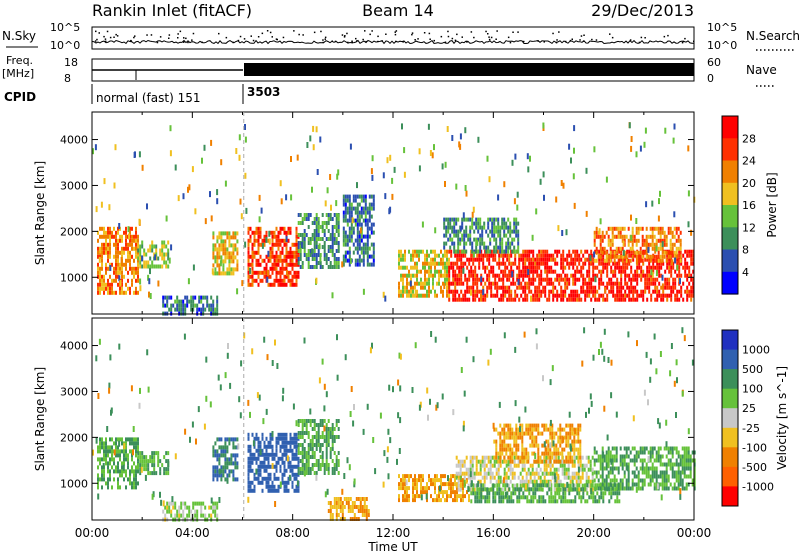 This screenshot has width=800, height=554. What do you see at coordinates (749, 161) in the screenshot?
I see `power-colorbar-tick-5: 24` at bounding box center [749, 161].